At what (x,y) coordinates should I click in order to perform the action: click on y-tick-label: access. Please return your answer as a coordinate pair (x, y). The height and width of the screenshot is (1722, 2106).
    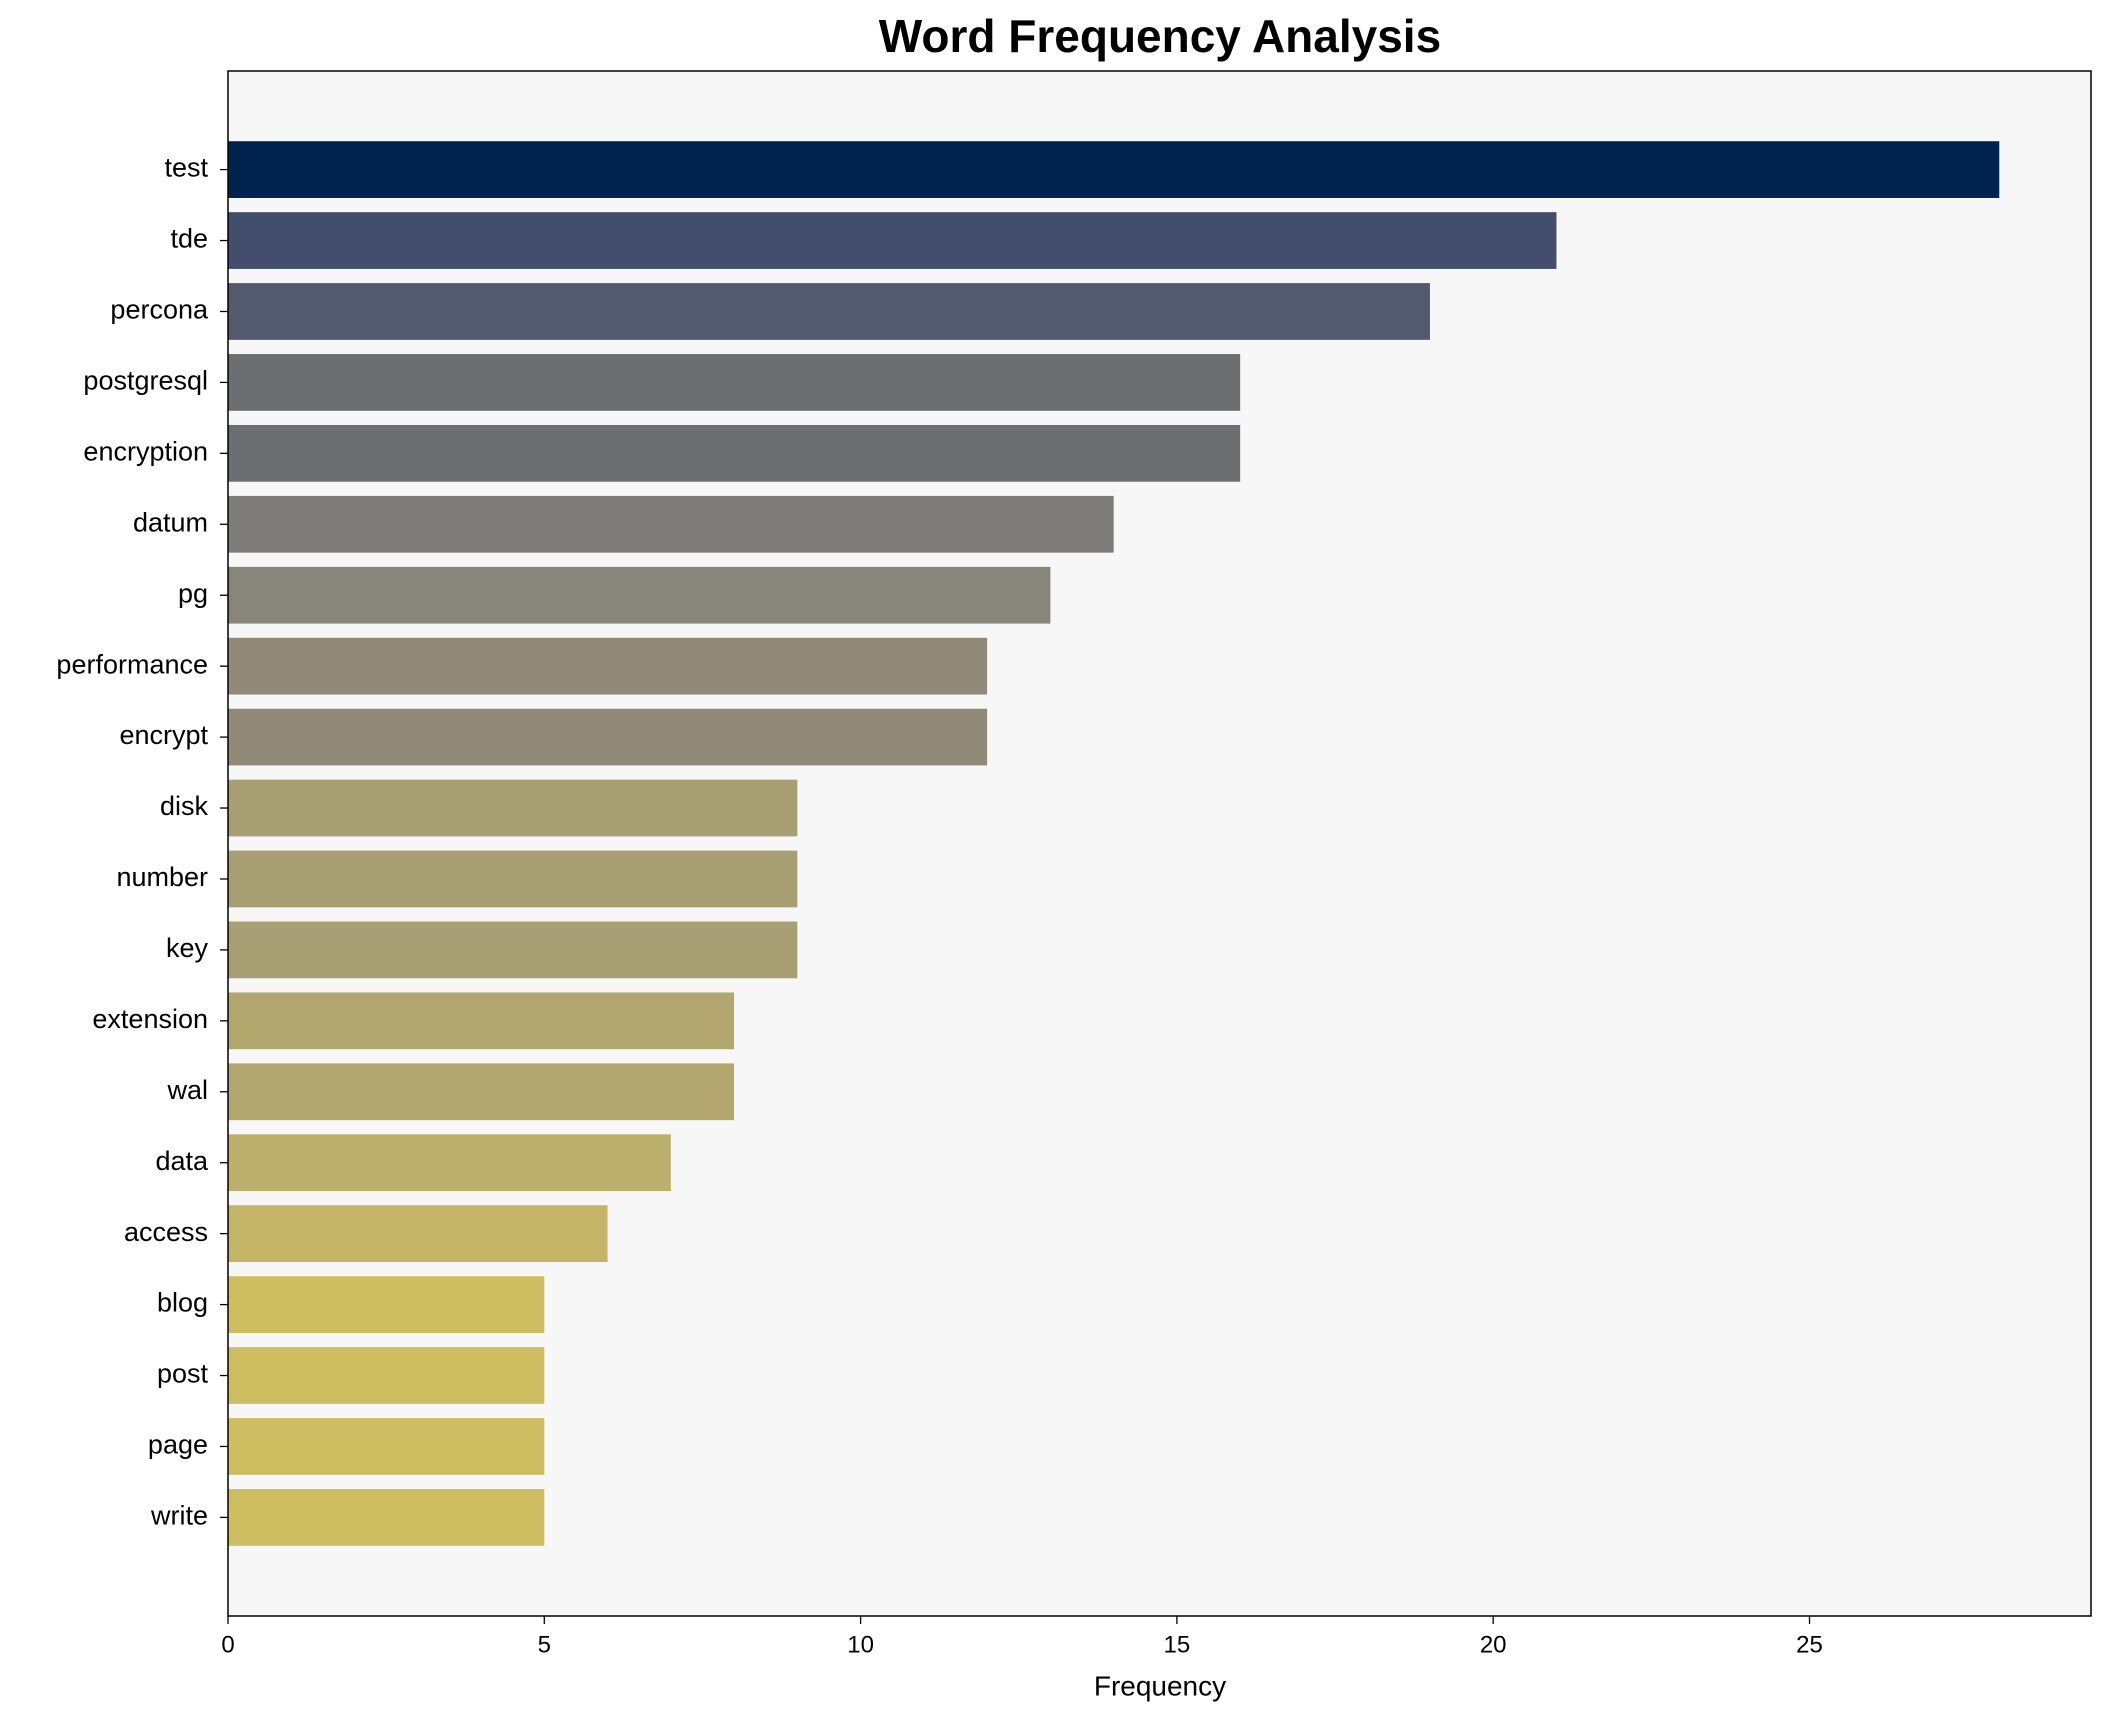
    Looking at the image, I should click on (166, 1232).